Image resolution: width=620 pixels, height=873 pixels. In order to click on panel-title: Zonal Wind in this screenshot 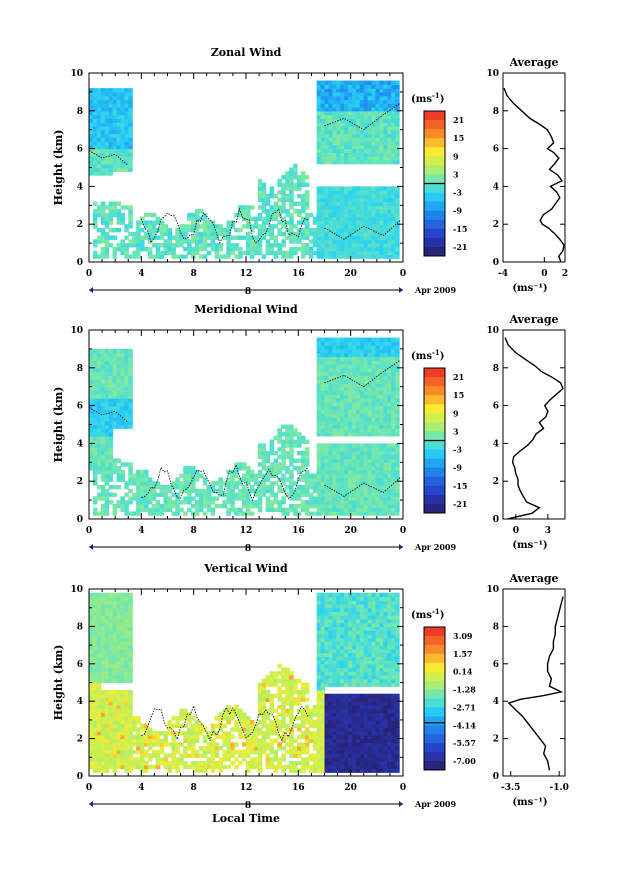, I will do `click(246, 52)`.